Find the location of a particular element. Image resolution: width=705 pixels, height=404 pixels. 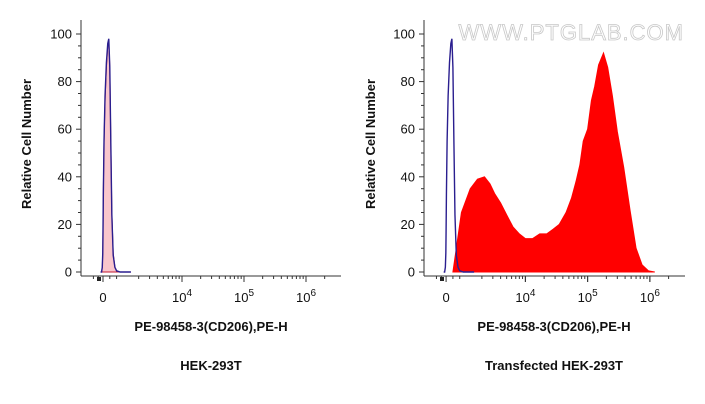

watermark-text: WWW.PTGLAB.COM is located at coordinates (571, 32).